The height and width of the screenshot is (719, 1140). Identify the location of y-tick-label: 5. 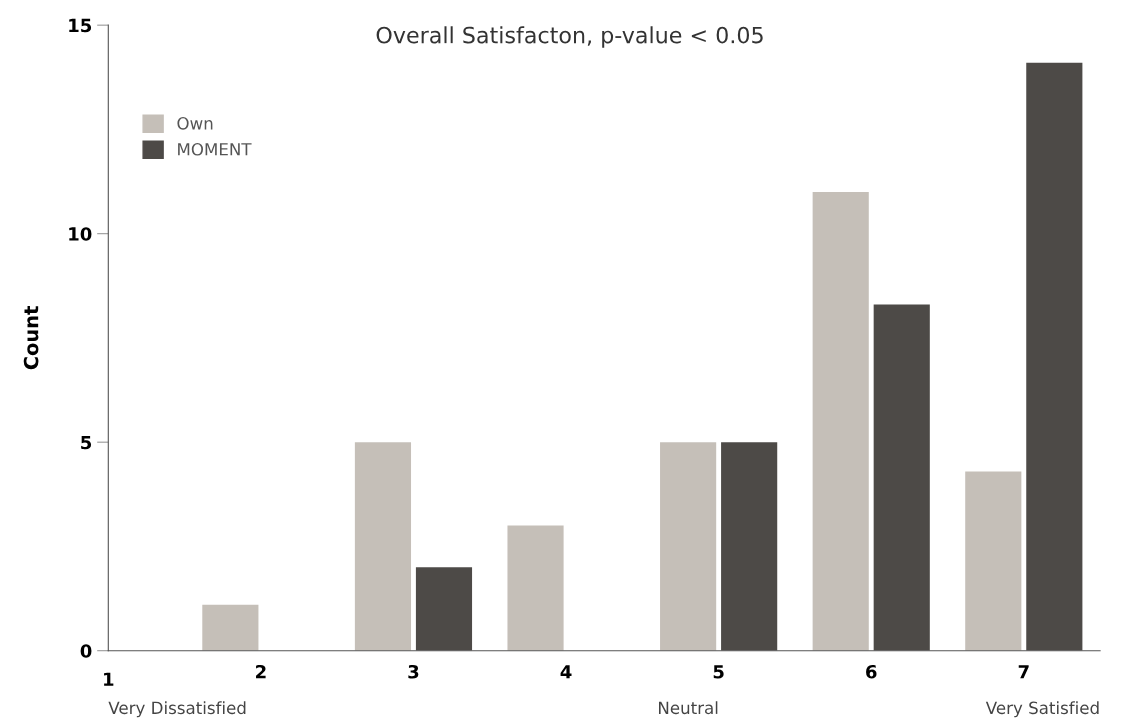
(86, 442).